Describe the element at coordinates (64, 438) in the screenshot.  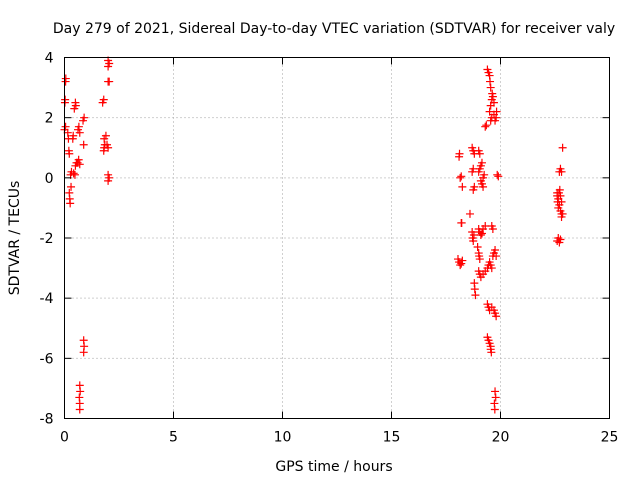
I see `x-tick-label: 0` at that location.